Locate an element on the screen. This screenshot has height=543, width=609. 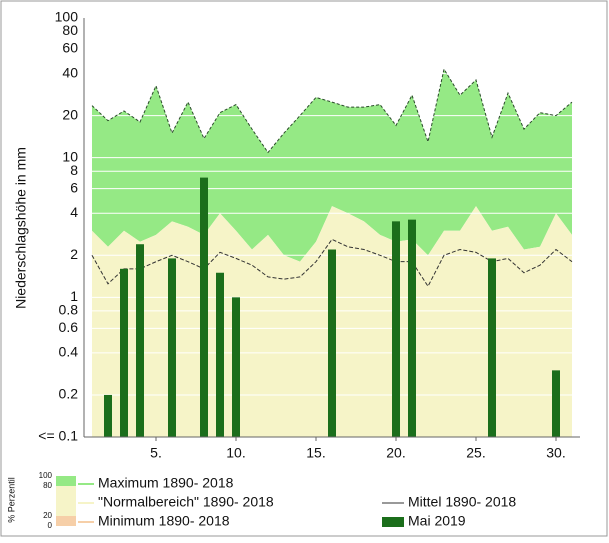
y-axis-label: Niederschlagshöhe in mm is located at coordinates (21, 228).